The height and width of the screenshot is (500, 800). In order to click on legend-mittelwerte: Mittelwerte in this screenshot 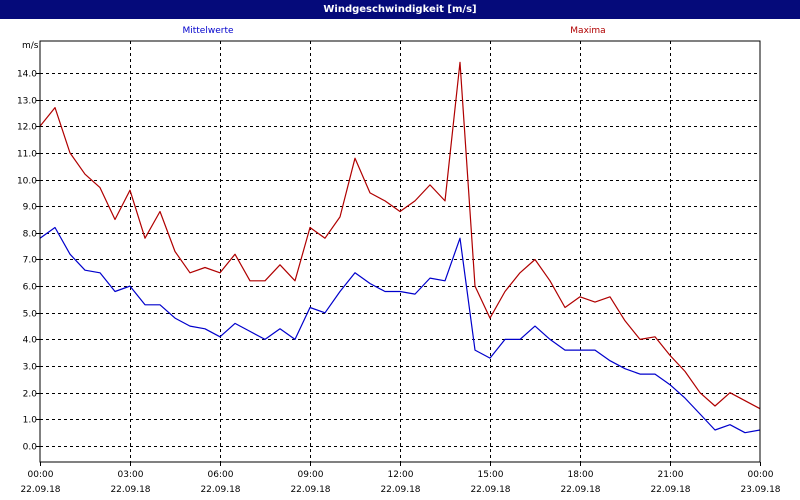, I will do `click(207, 31)`.